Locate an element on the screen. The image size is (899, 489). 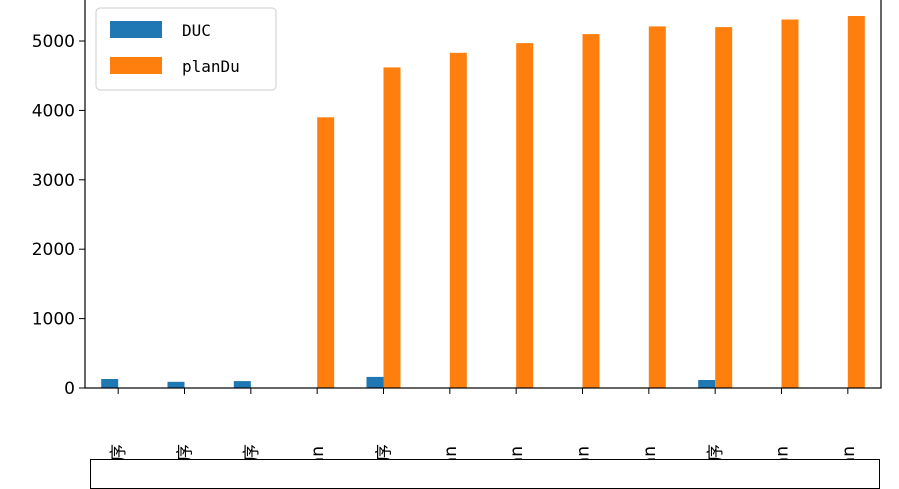
y-tick-label: 1000 is located at coordinates (53, 320).